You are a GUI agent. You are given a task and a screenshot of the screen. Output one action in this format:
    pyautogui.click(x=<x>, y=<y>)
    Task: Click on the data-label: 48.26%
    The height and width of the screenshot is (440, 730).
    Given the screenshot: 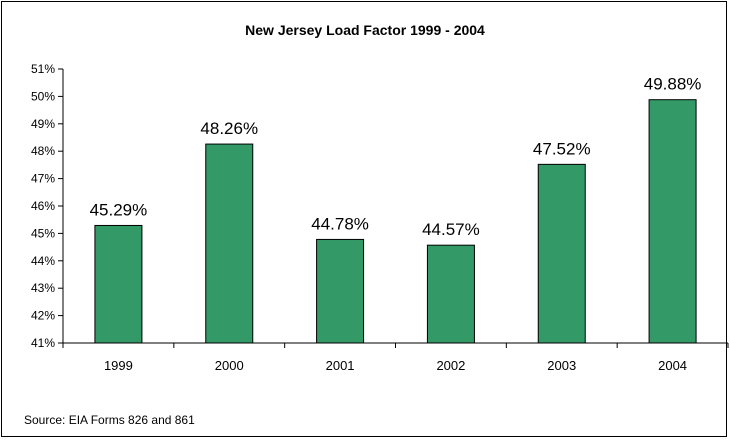 What is the action you would take?
    pyautogui.click(x=229, y=128)
    